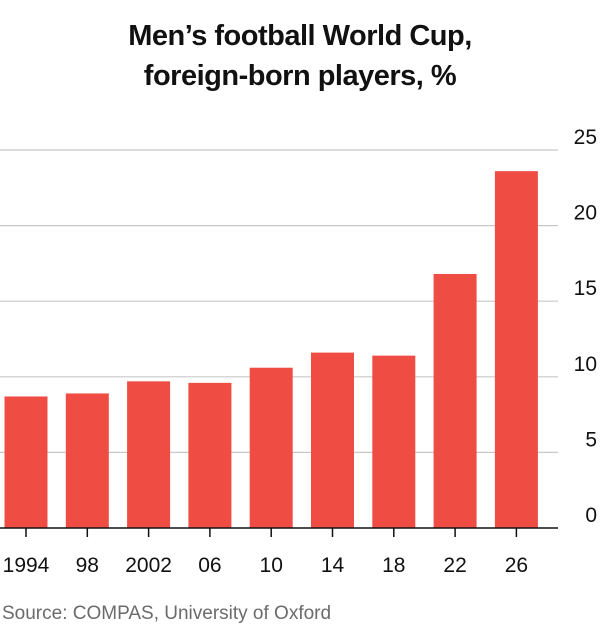 This screenshot has height=642, width=600. What do you see at coordinates (265, 552) in the screenshot?
I see `x-axis-labels: 1994 98 2002 06 10 14 18 22 26` at bounding box center [265, 552].